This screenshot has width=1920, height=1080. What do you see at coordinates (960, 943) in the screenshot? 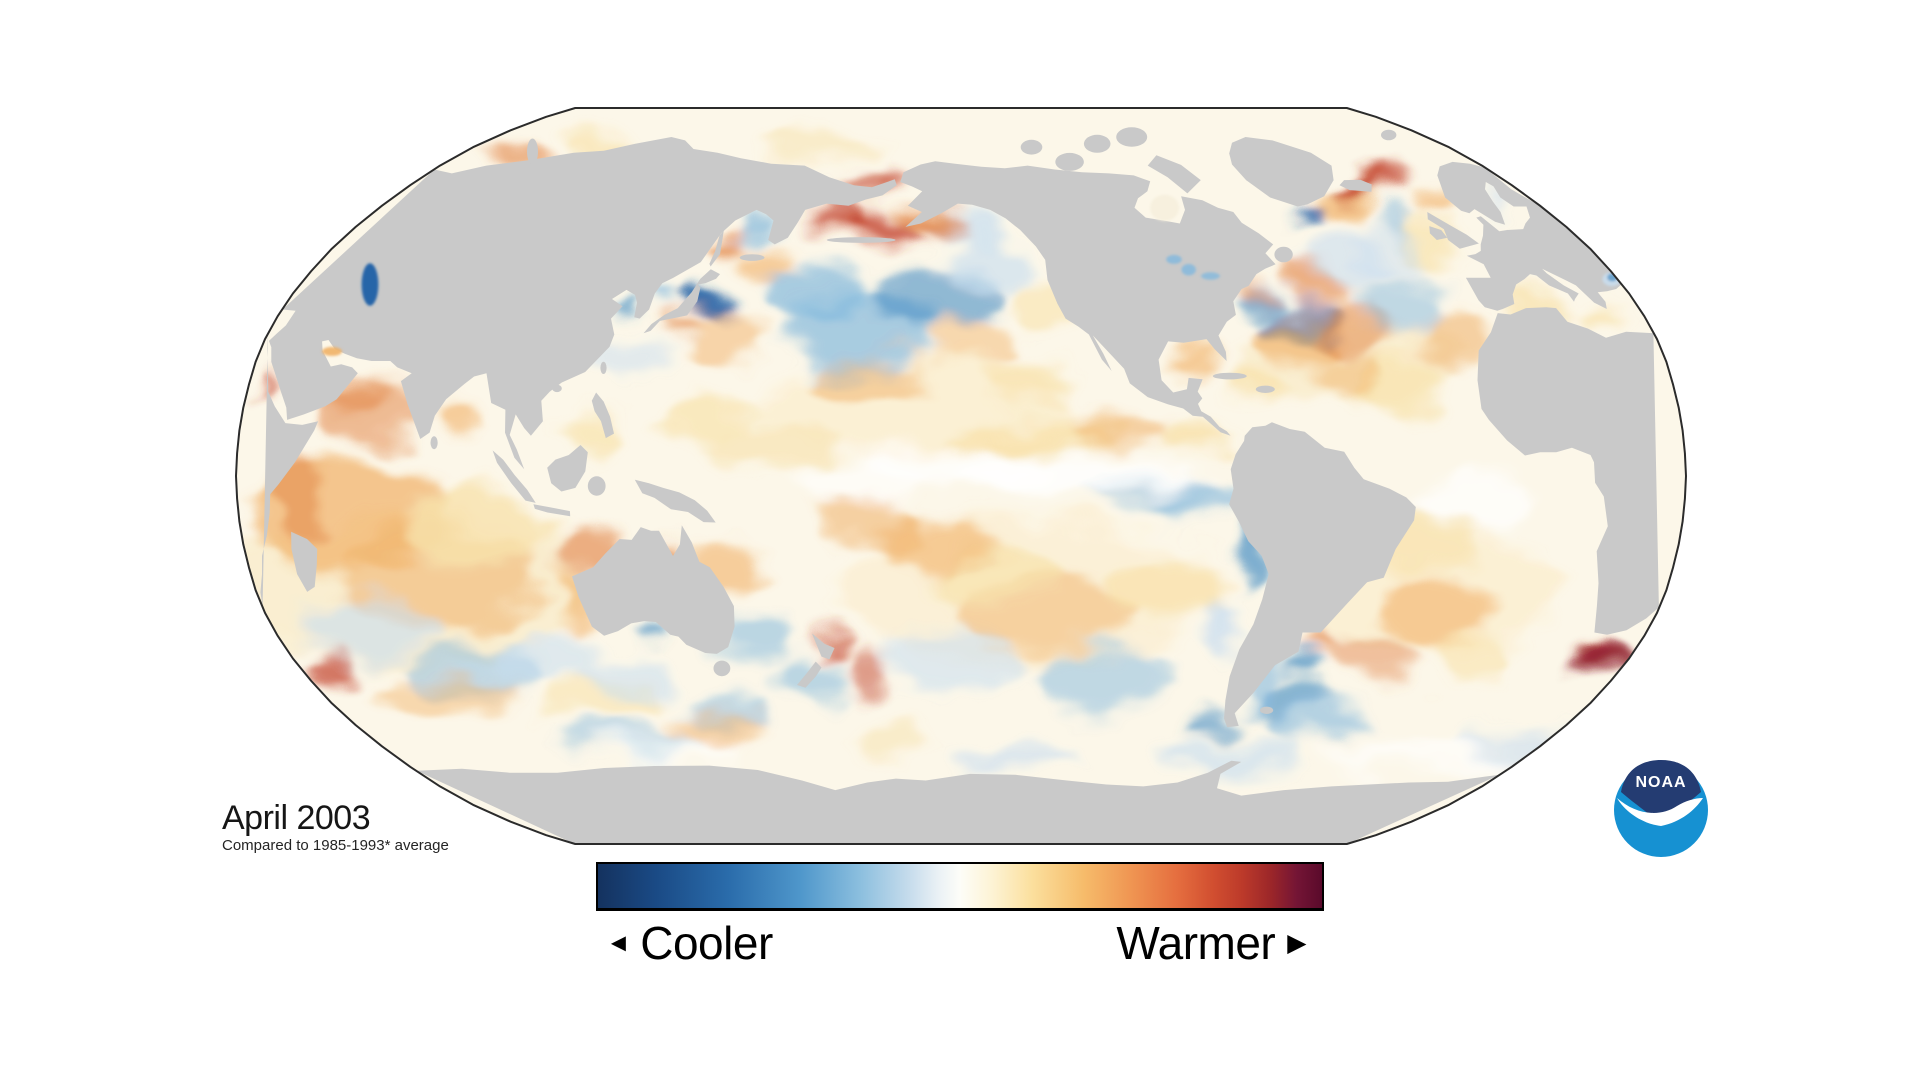
I see `colorbar-labels: ◄ Cooler Warmer ▶` at bounding box center [960, 943].